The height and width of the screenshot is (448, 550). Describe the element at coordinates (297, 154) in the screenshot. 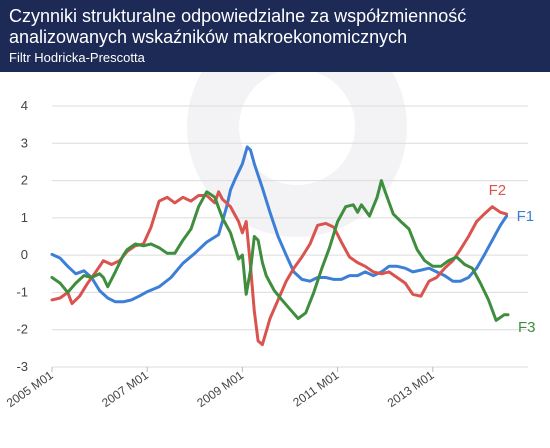

I see `watermark` at that location.